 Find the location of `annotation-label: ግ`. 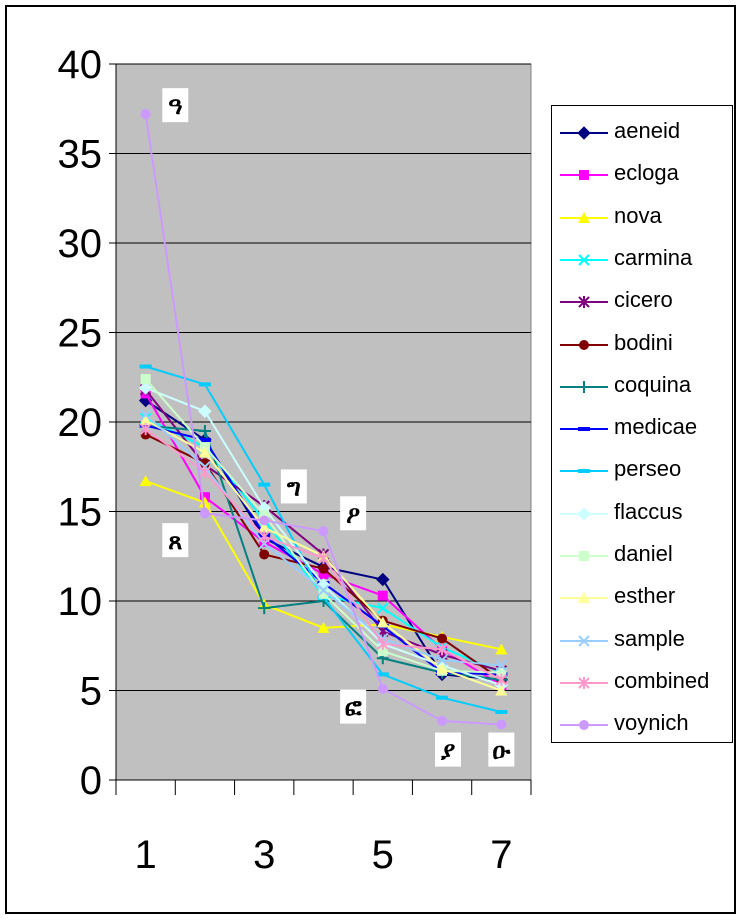

annotation-label: ግ is located at coordinates (294, 487).